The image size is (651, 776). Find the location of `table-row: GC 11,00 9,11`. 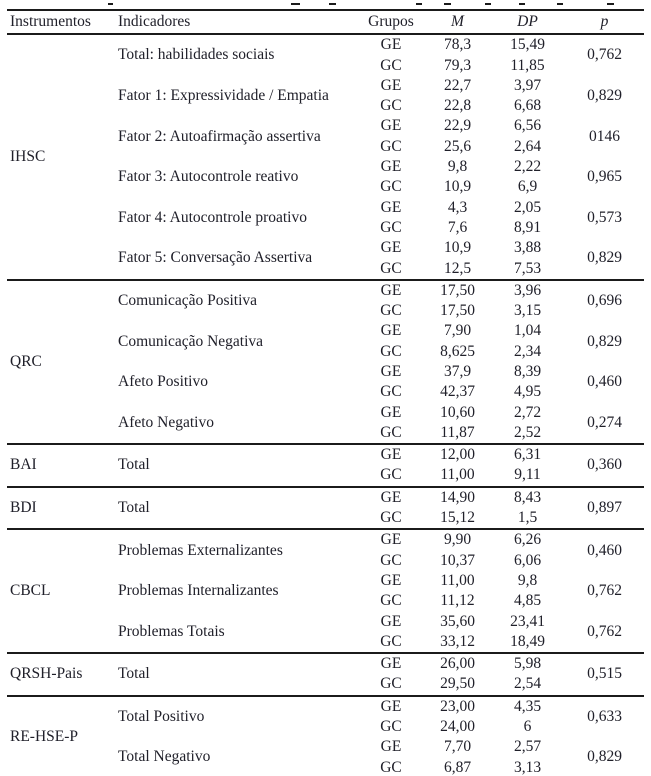

table-row: GC 11,00 9,11 is located at coordinates (325, 475).